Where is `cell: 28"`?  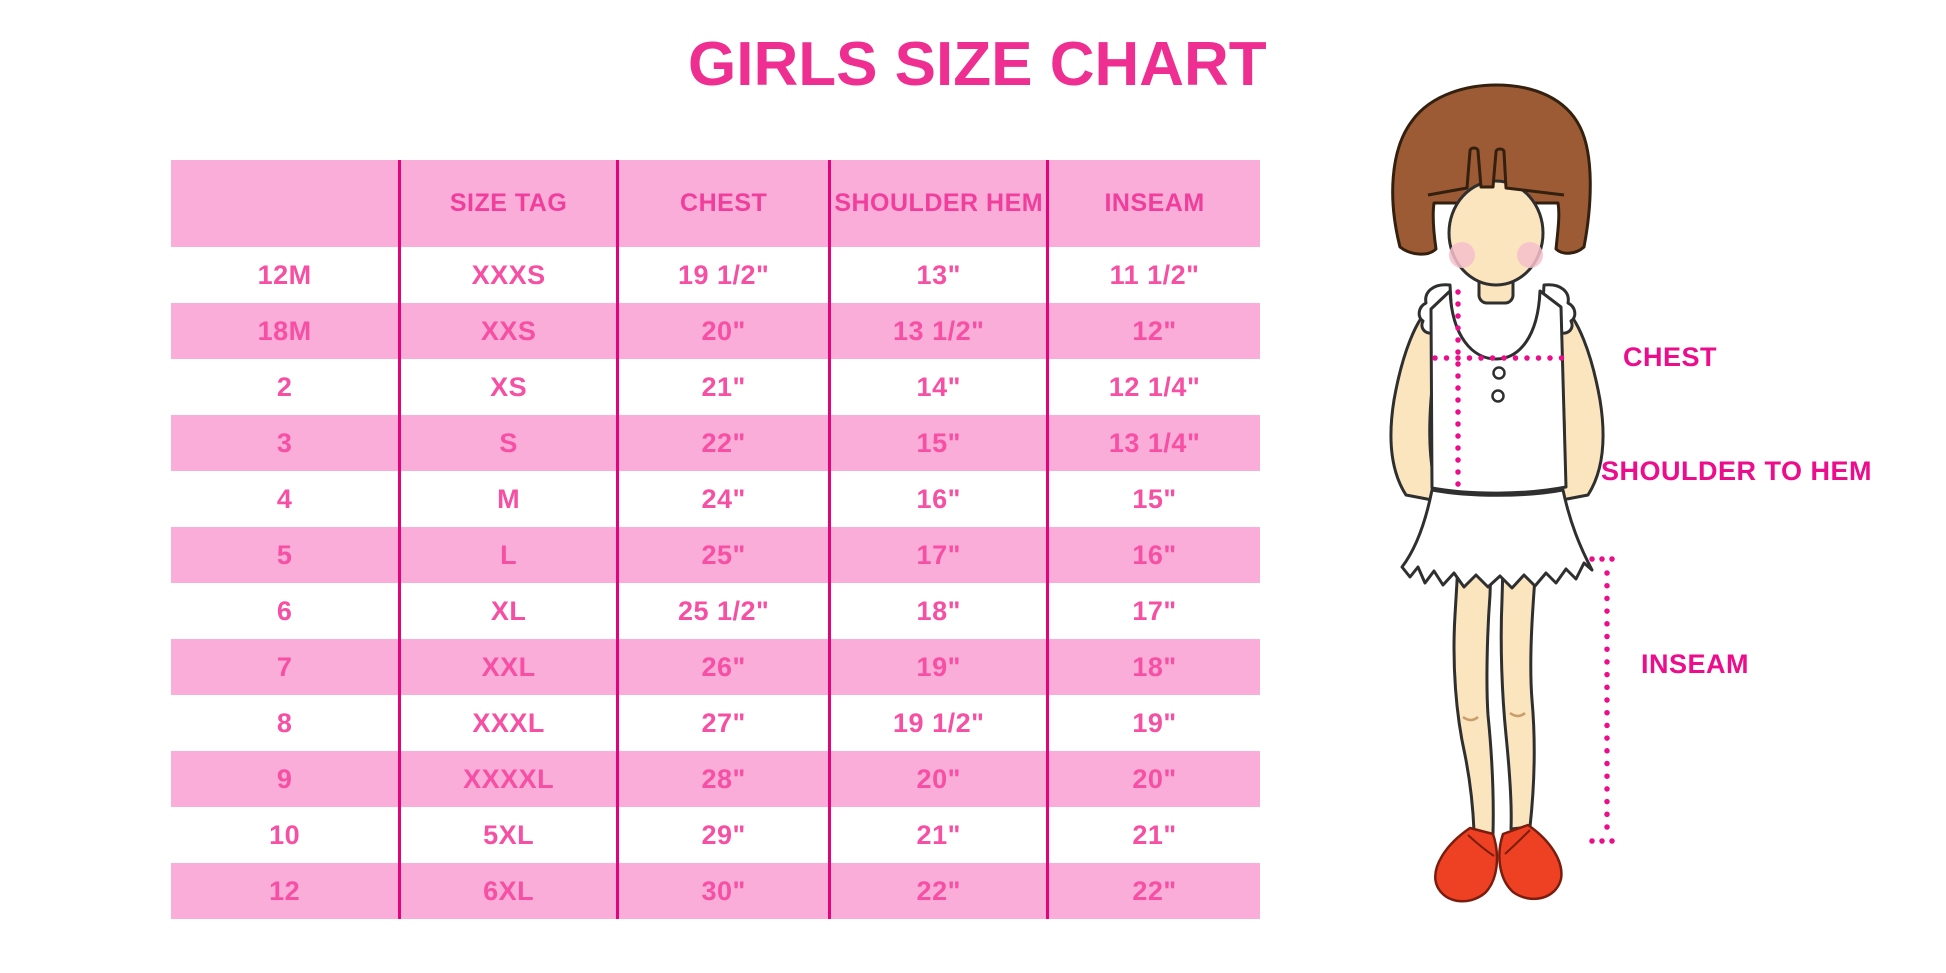
cell: 28" is located at coordinates (722, 779).